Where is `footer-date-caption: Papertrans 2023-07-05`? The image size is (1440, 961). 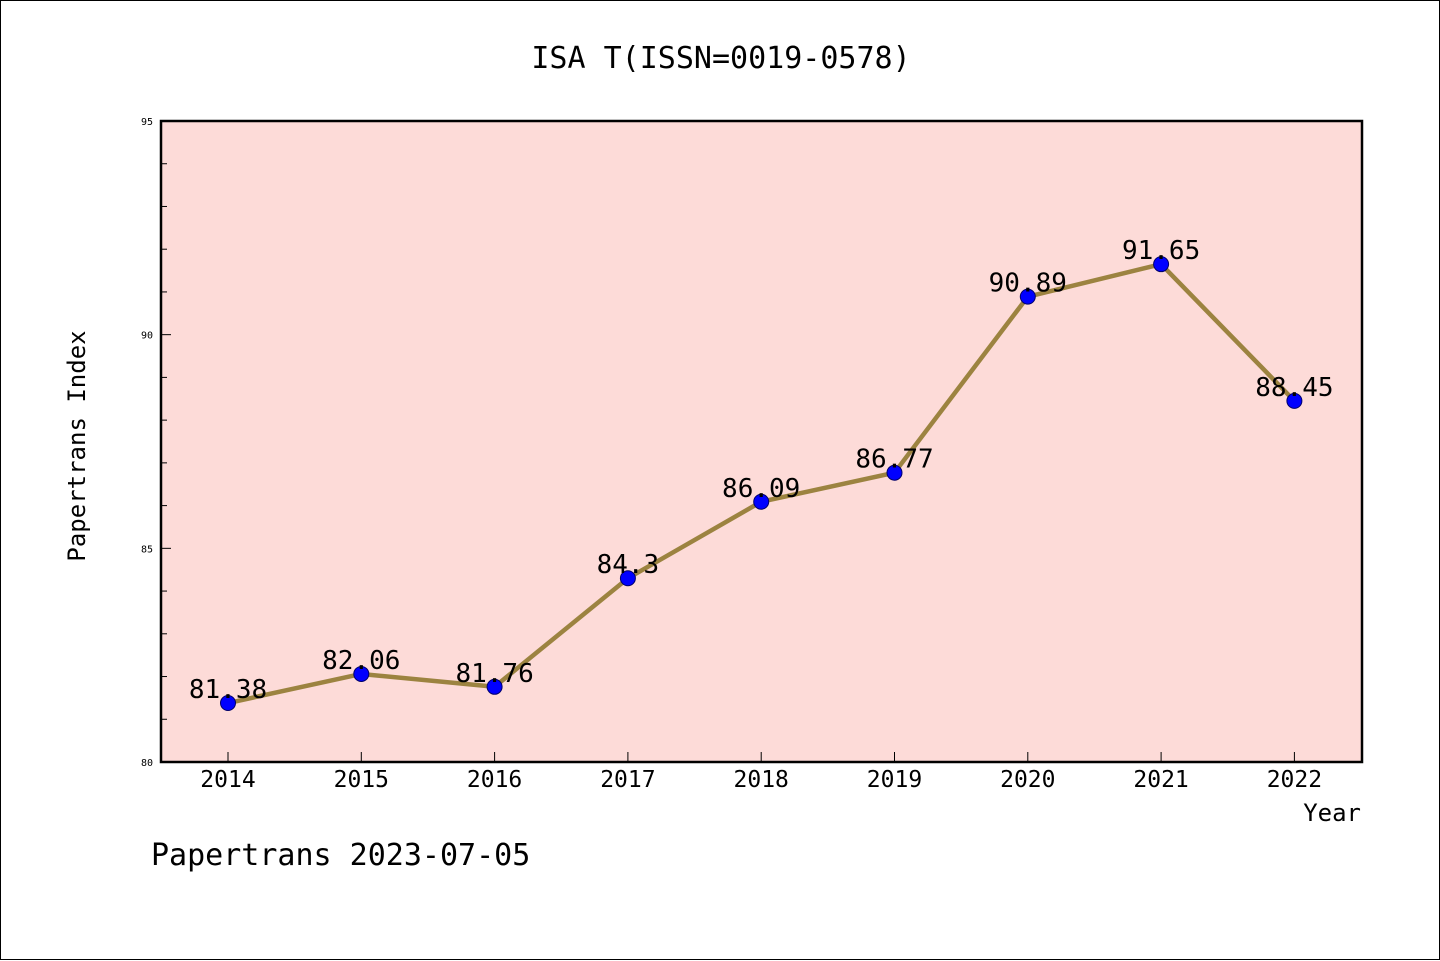
footer-date-caption: Papertrans 2023-07-05 is located at coordinates (340, 855).